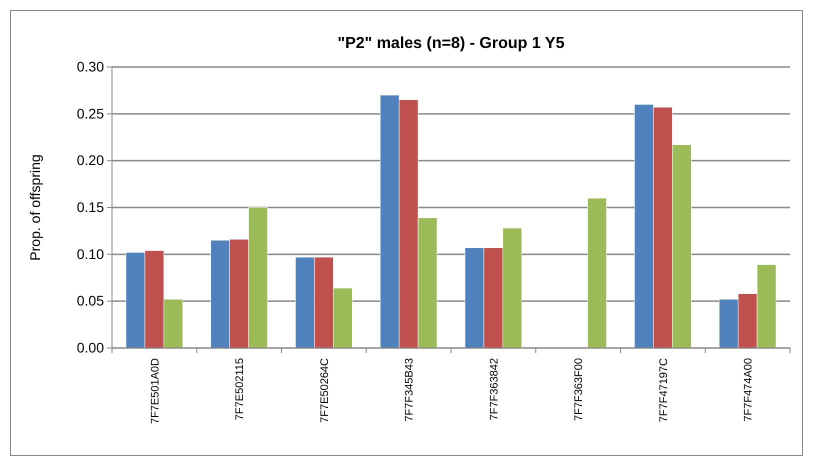 This screenshot has height=466, width=813. I want to click on x-tick-label: 7F7F47197C, so click(664, 390).